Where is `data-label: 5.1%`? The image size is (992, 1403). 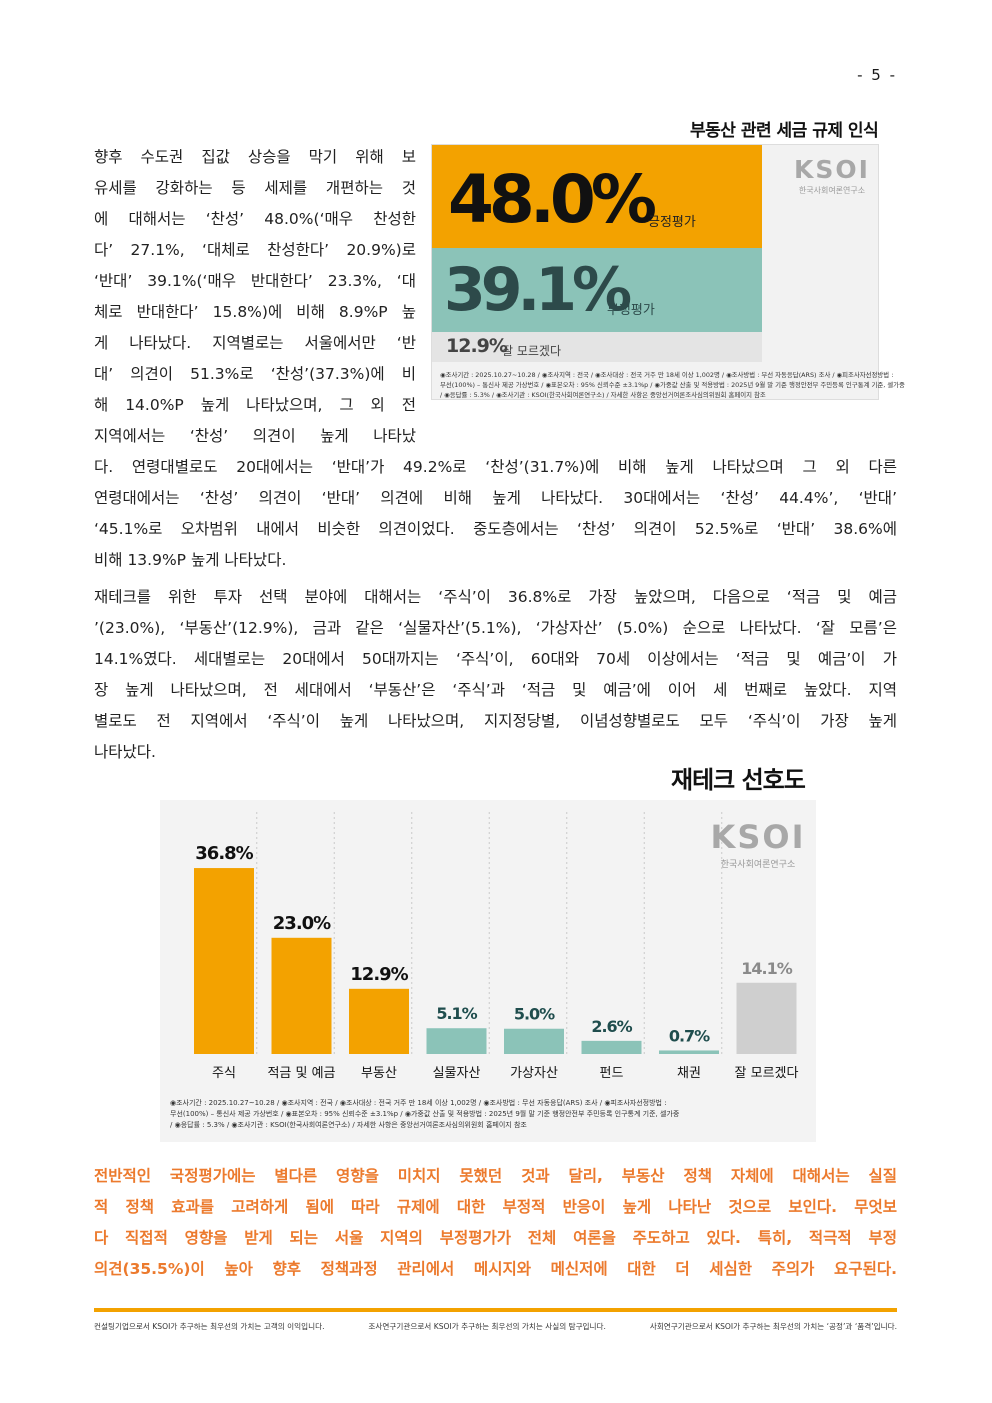
data-label: 5.1% is located at coordinates (456, 1013).